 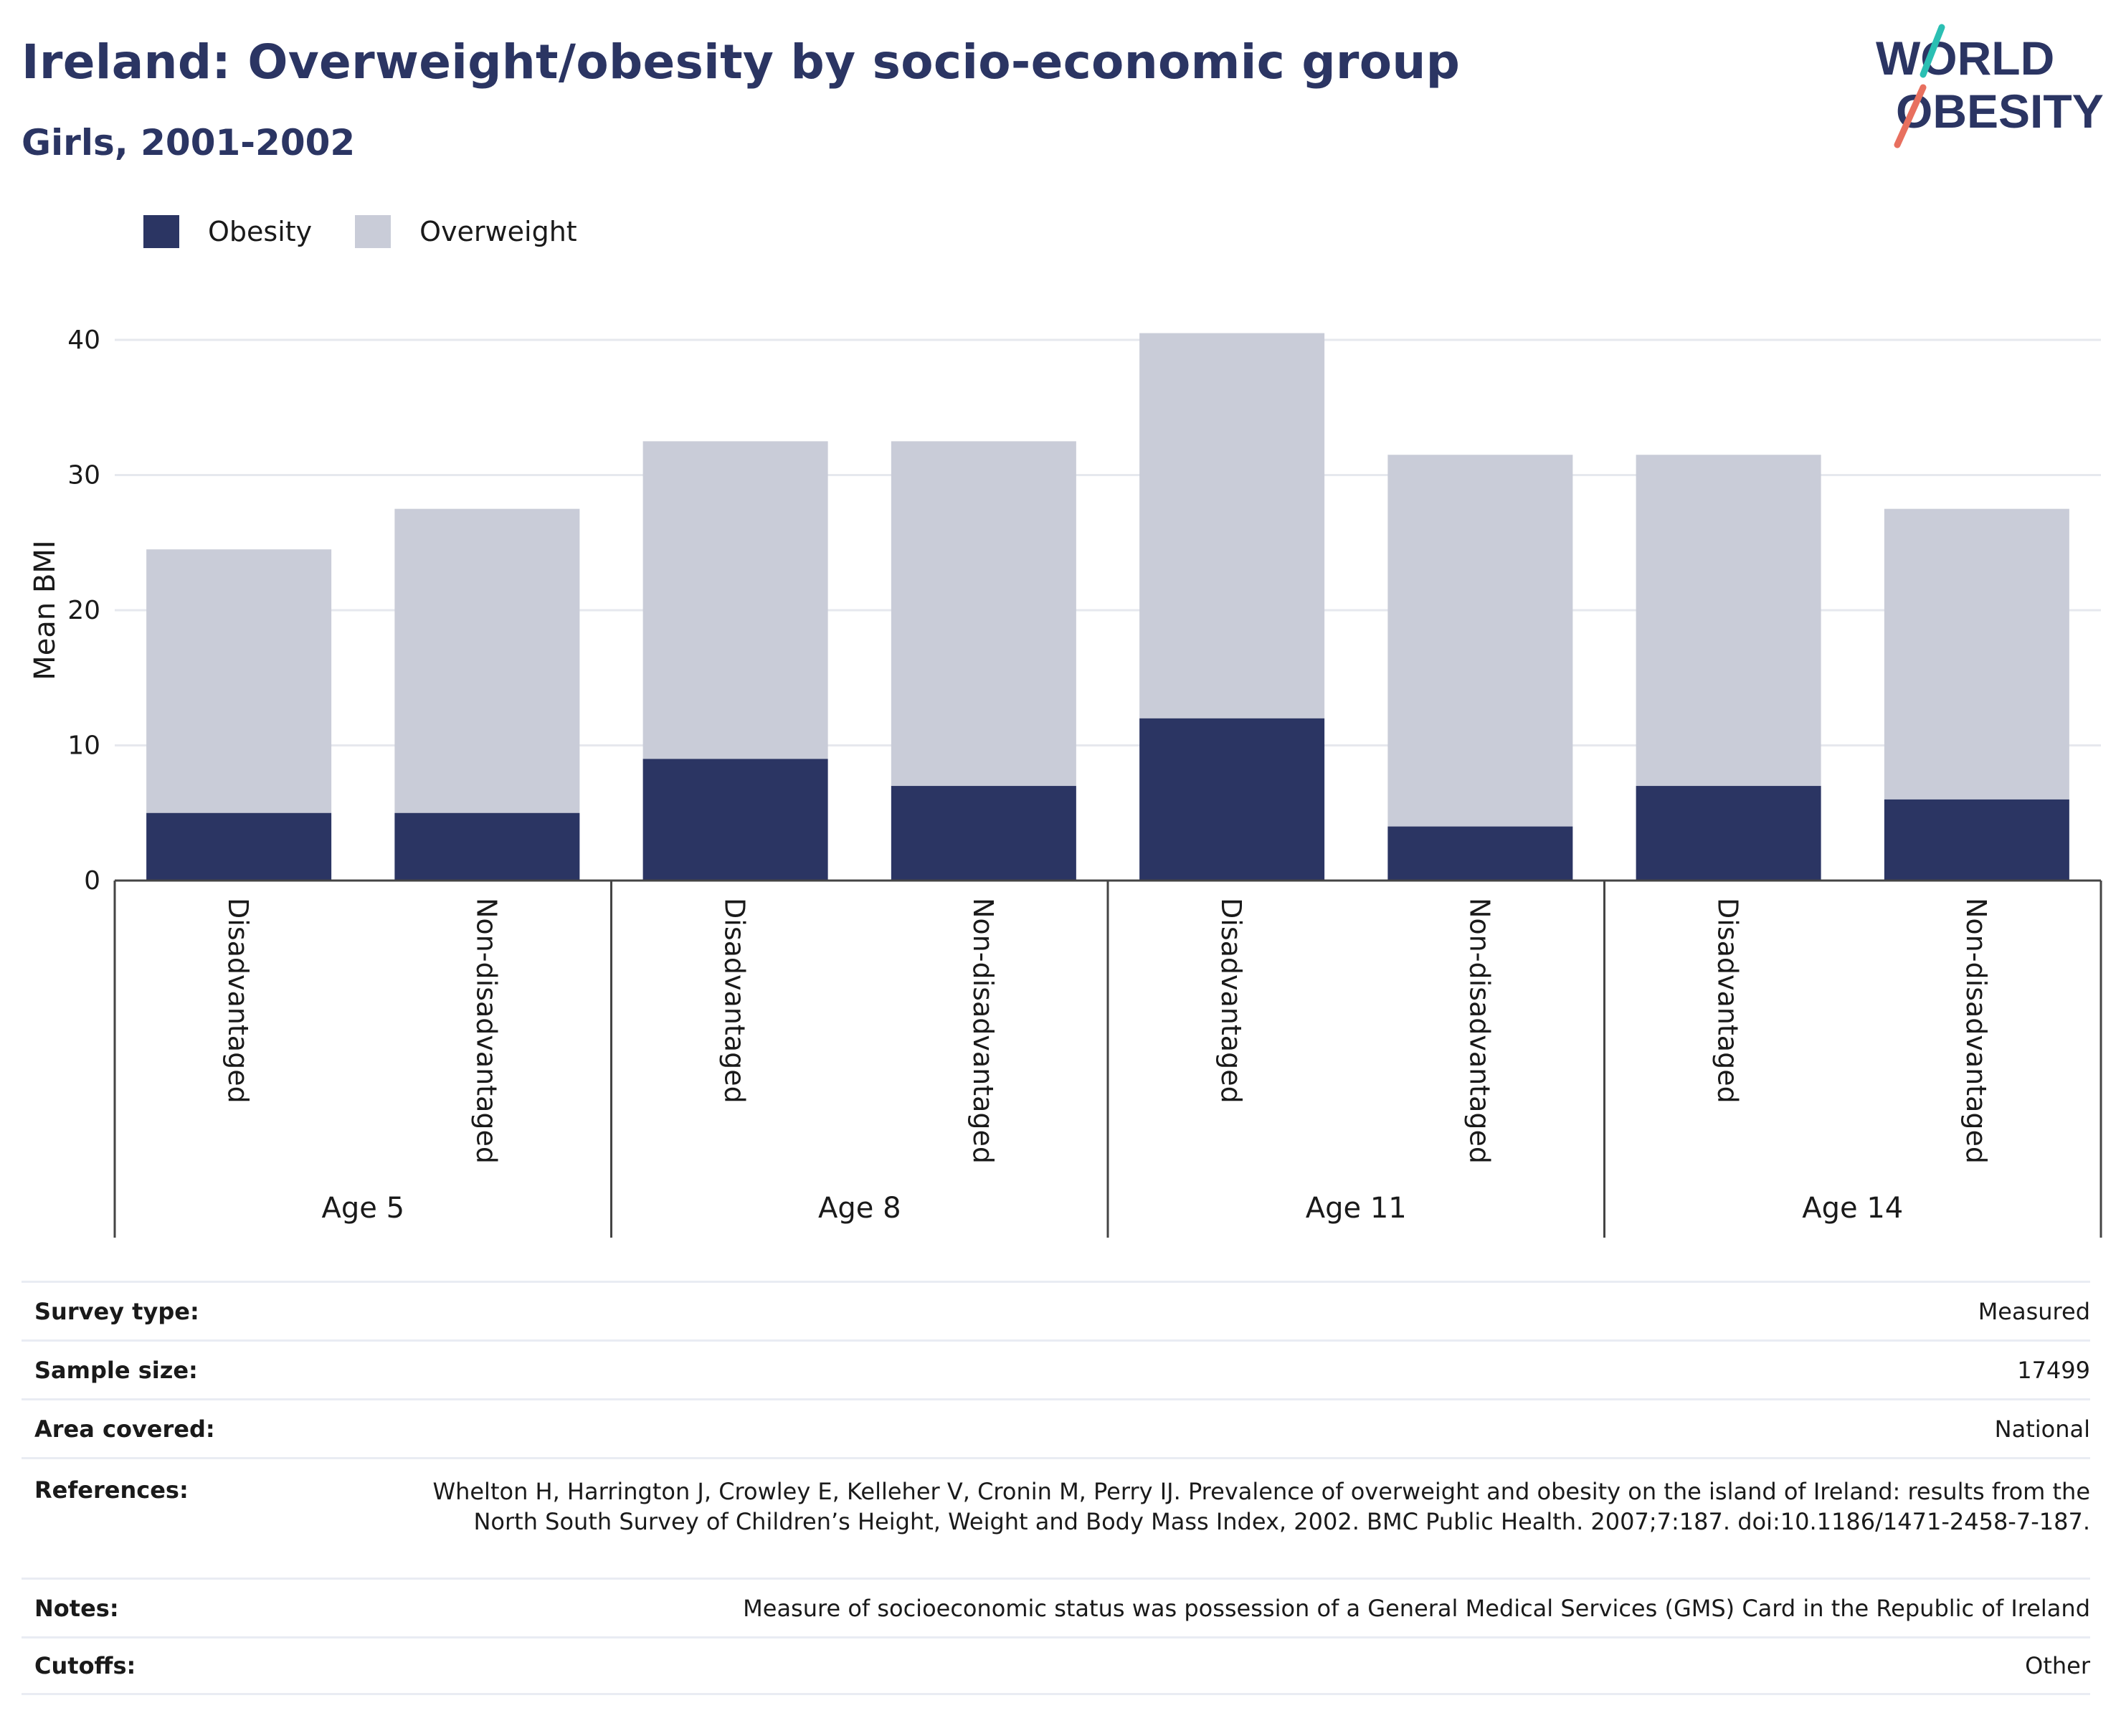 What do you see at coordinates (116, 1311) in the screenshot?
I see `info-label: Survey type:` at bounding box center [116, 1311].